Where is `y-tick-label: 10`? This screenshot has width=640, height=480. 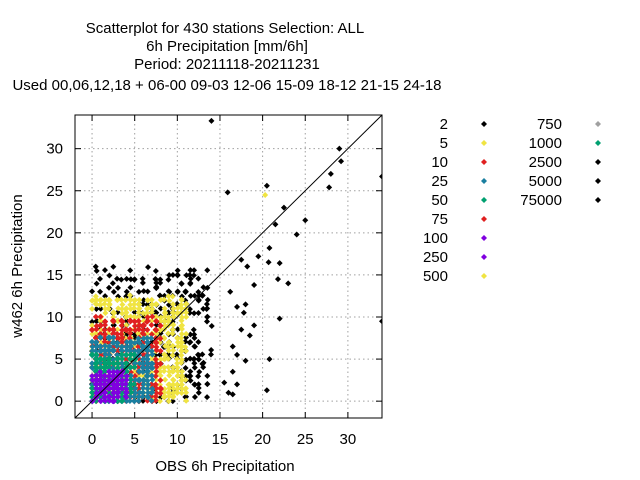
y-tick-label: 10 is located at coordinates (54, 317).